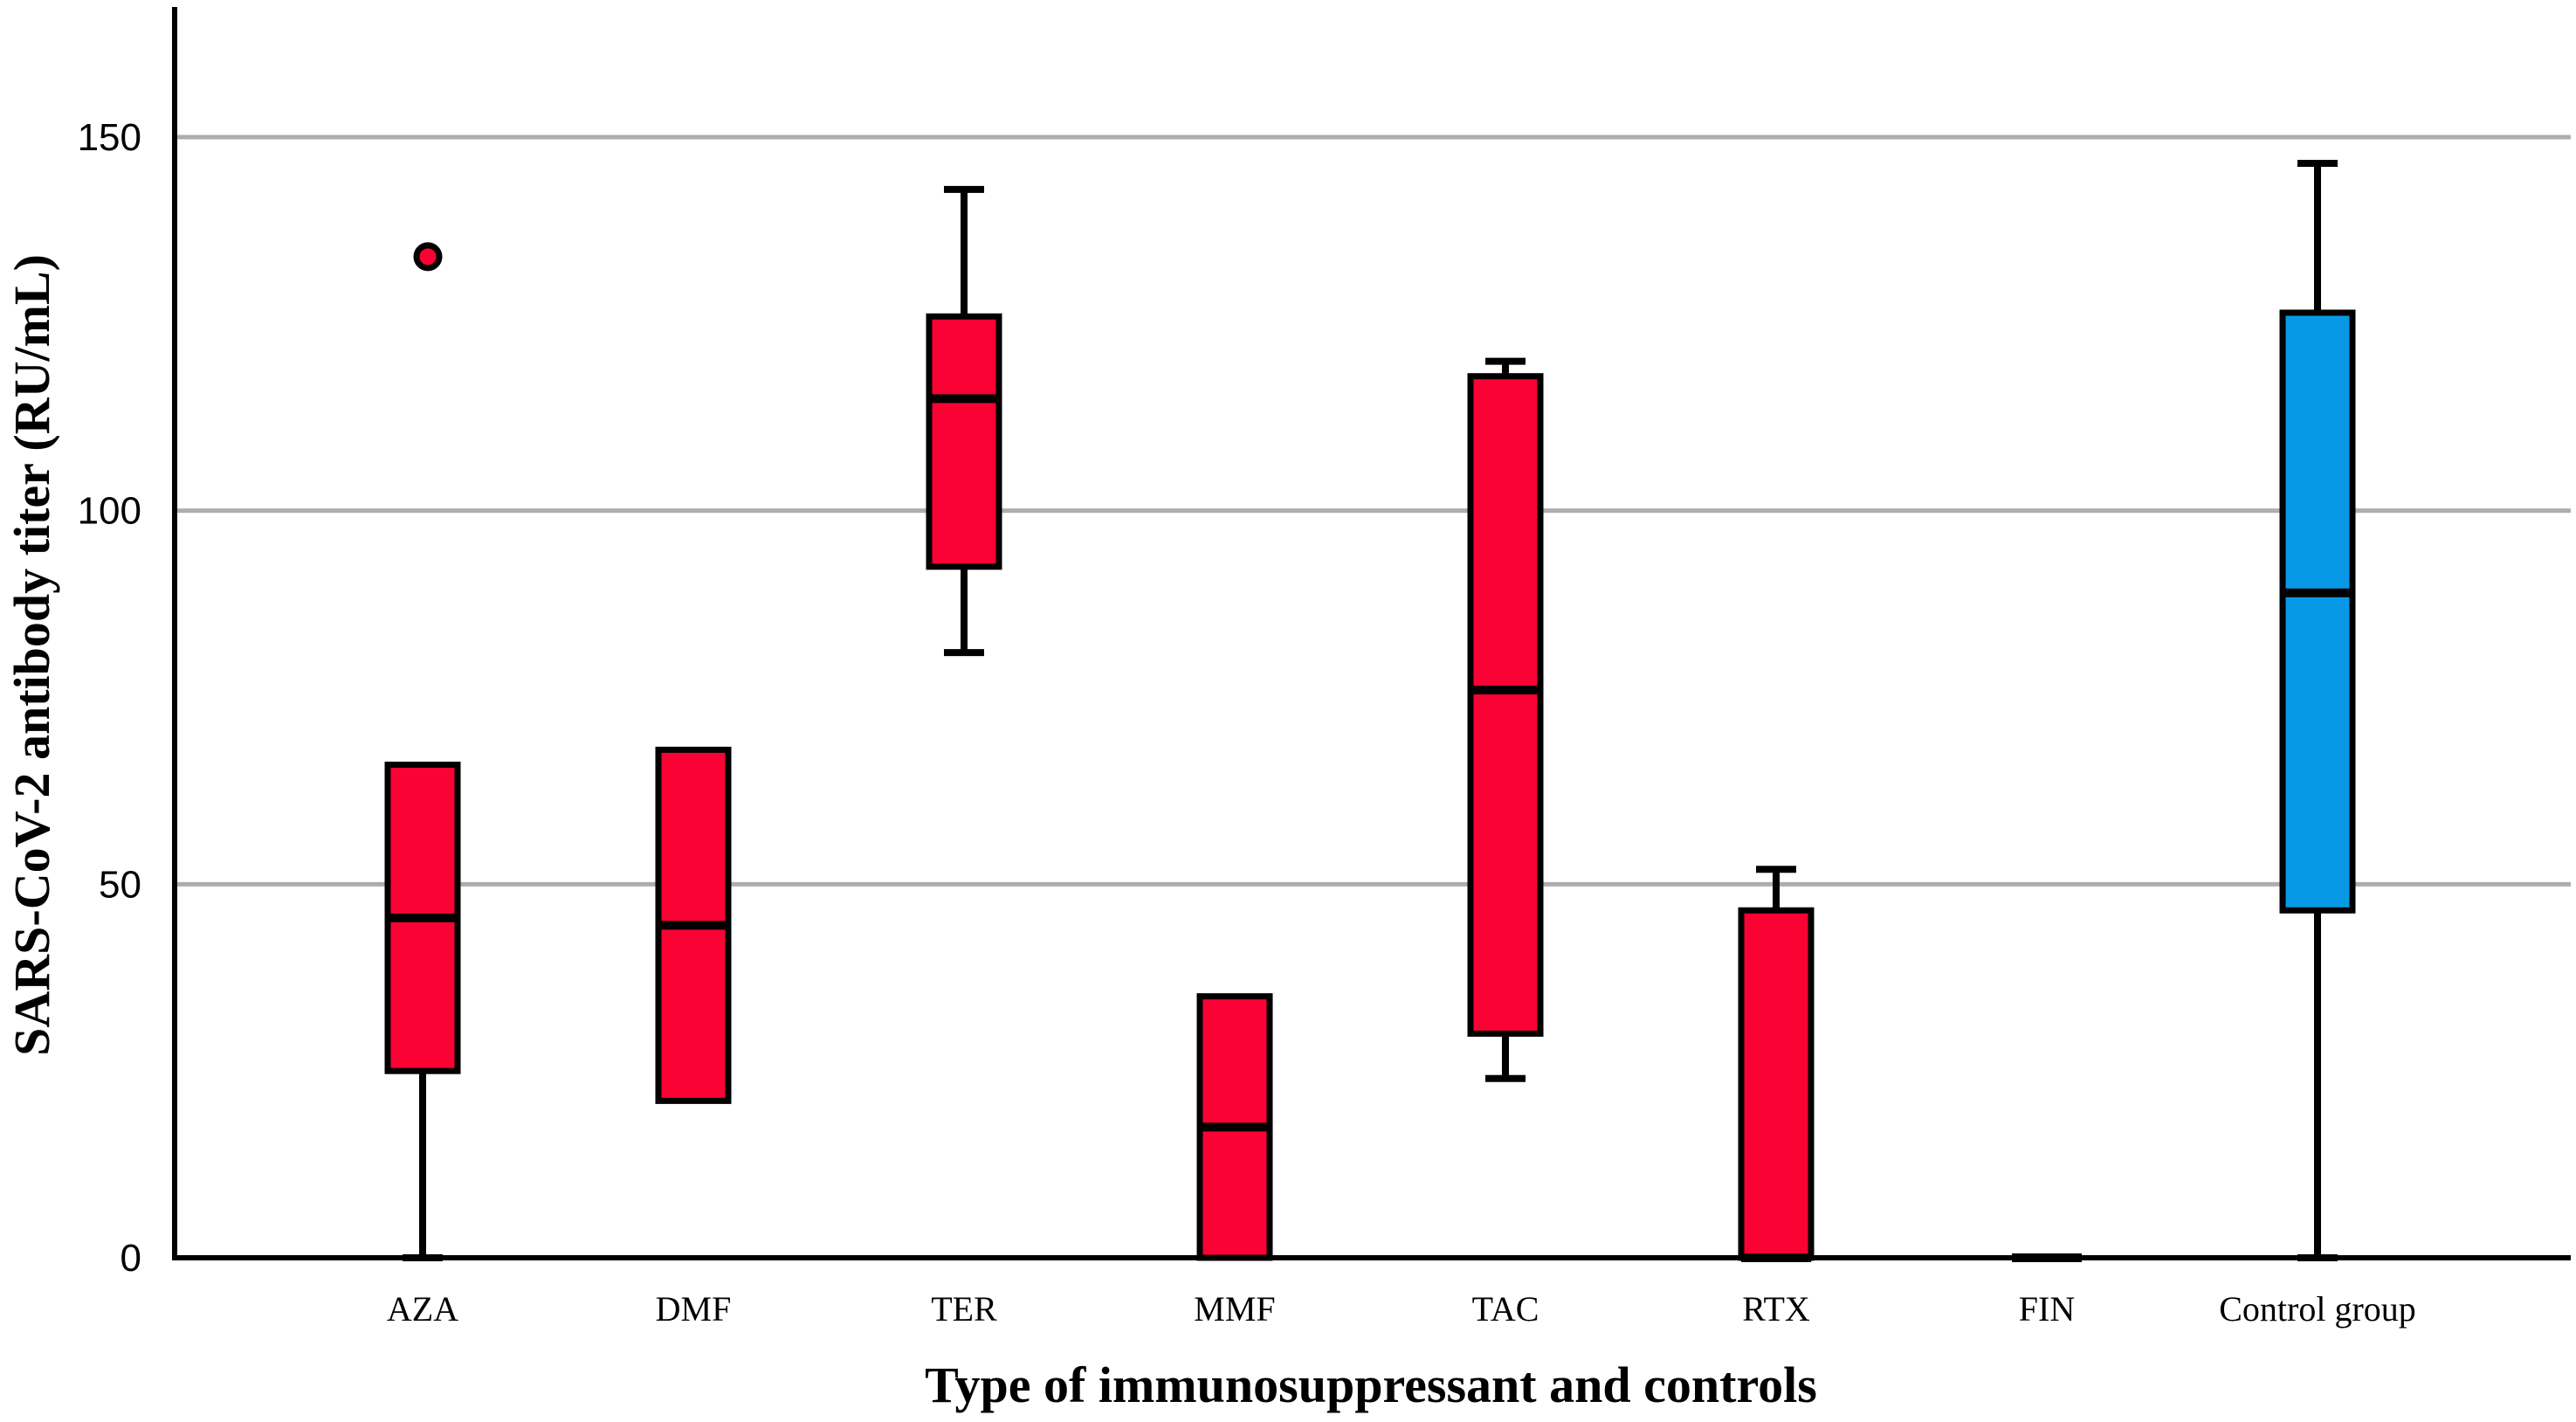 The width and height of the screenshot is (2576, 1422). I want to click on y-tick-label-50: 50, so click(120, 885).